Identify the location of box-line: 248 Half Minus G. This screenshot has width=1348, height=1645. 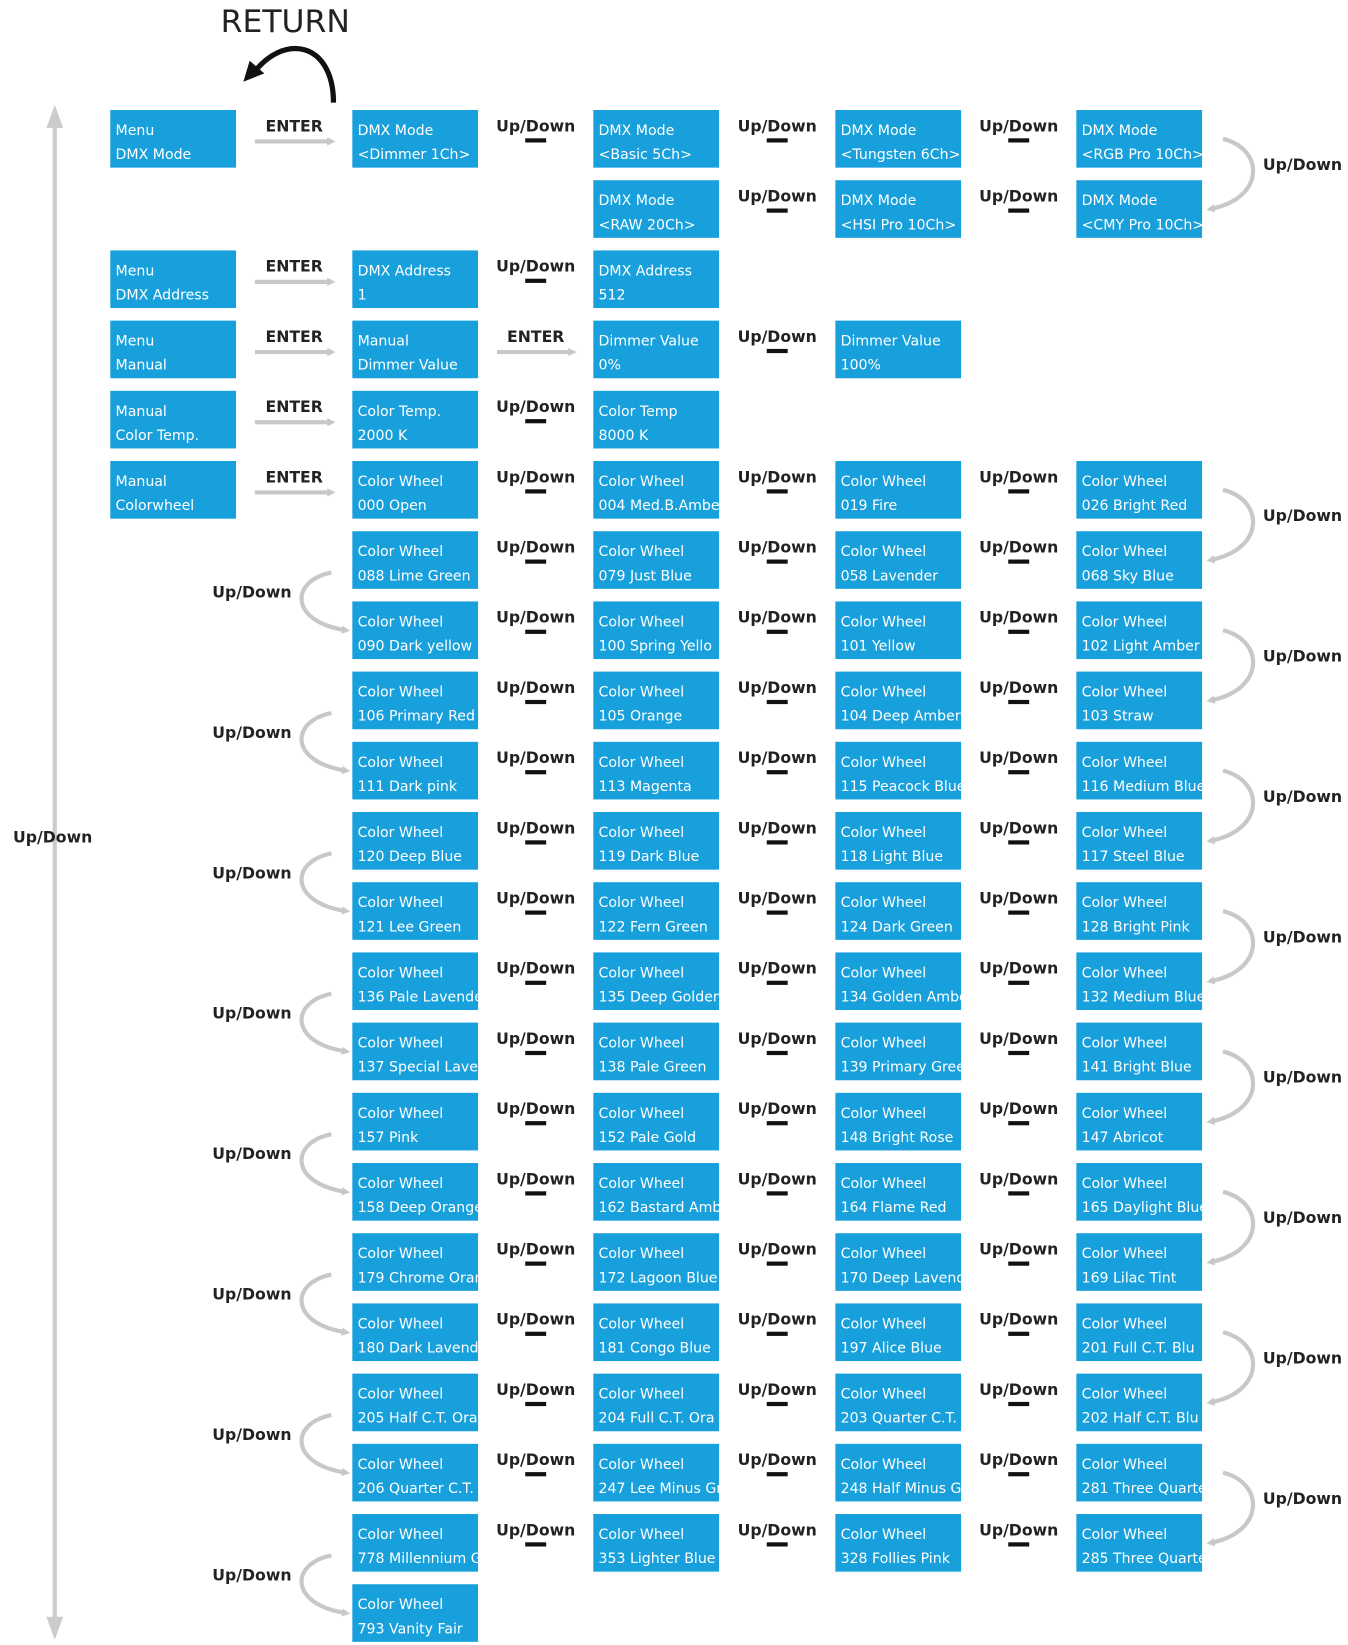
(901, 1489).